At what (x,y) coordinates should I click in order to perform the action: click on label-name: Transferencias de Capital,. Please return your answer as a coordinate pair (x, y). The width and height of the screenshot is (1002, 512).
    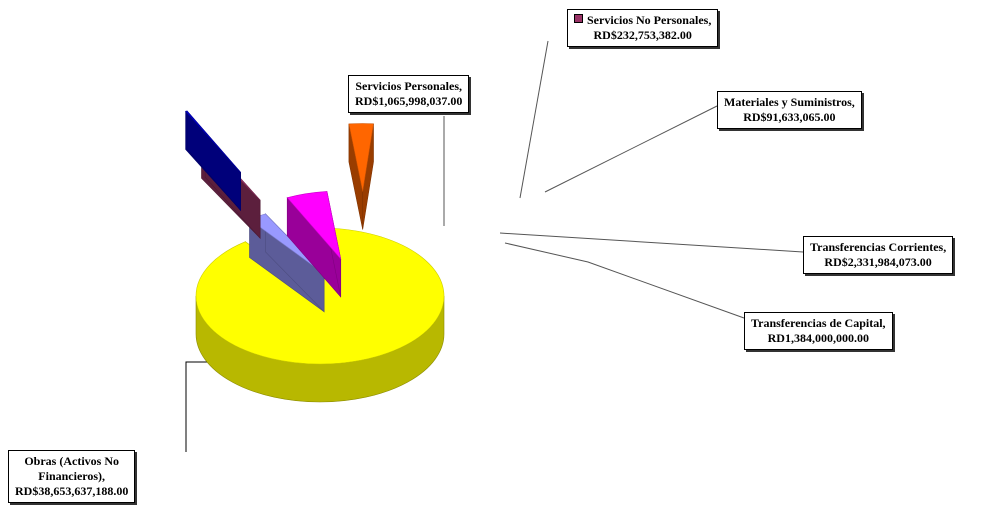
    Looking at the image, I should click on (818, 323).